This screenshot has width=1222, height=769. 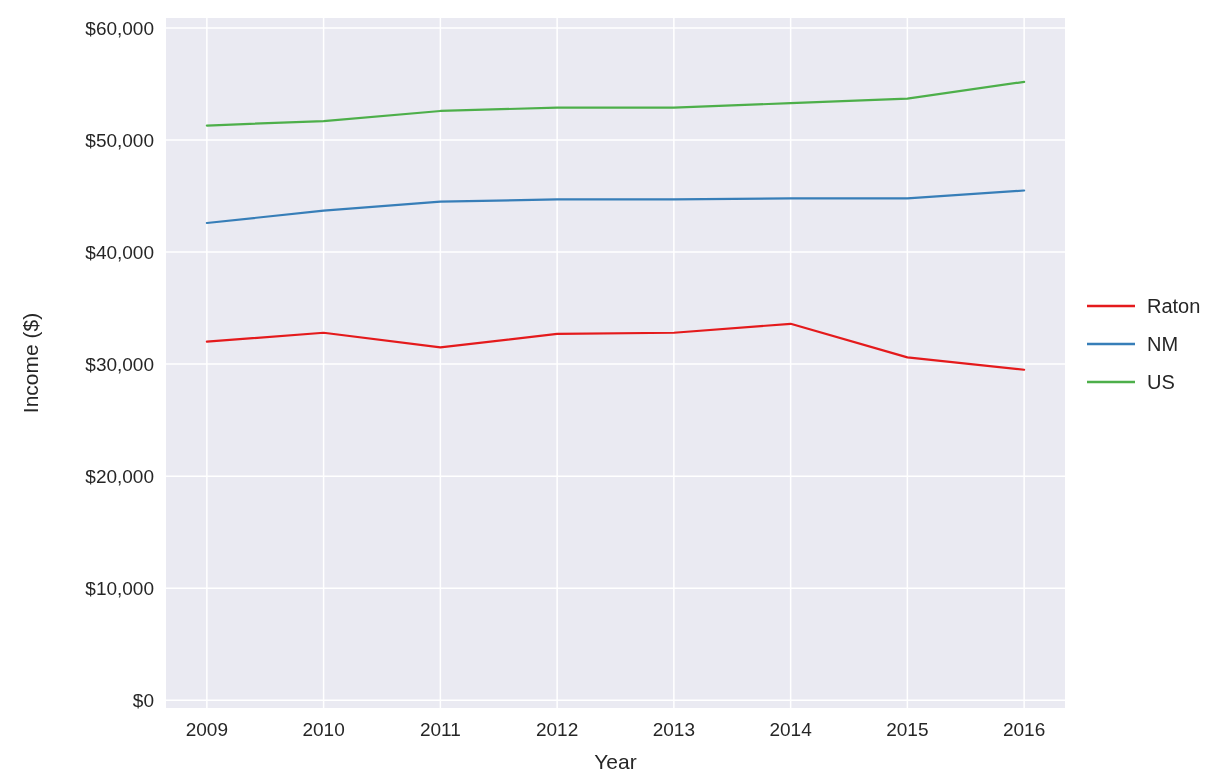 What do you see at coordinates (323, 729) in the screenshot?
I see `x-tick-label: 2010` at bounding box center [323, 729].